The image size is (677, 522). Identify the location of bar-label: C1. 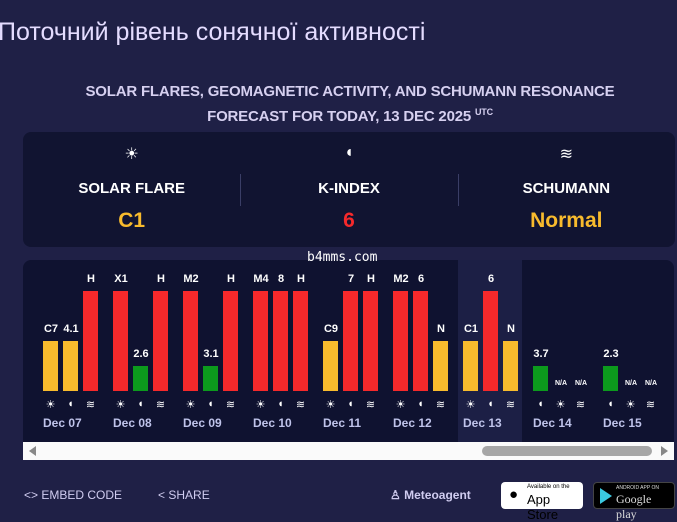
(471, 329).